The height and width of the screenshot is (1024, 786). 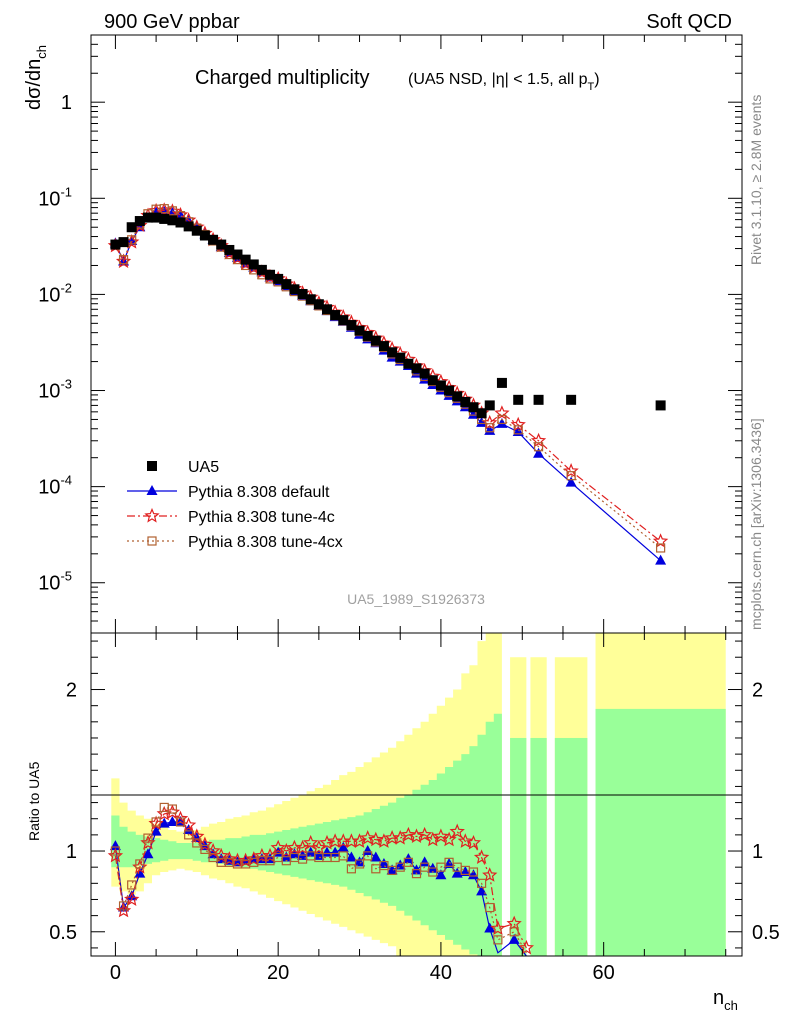 What do you see at coordinates (766, 933) in the screenshot?
I see `ratio-y-tick-label-right: 0.5` at bounding box center [766, 933].